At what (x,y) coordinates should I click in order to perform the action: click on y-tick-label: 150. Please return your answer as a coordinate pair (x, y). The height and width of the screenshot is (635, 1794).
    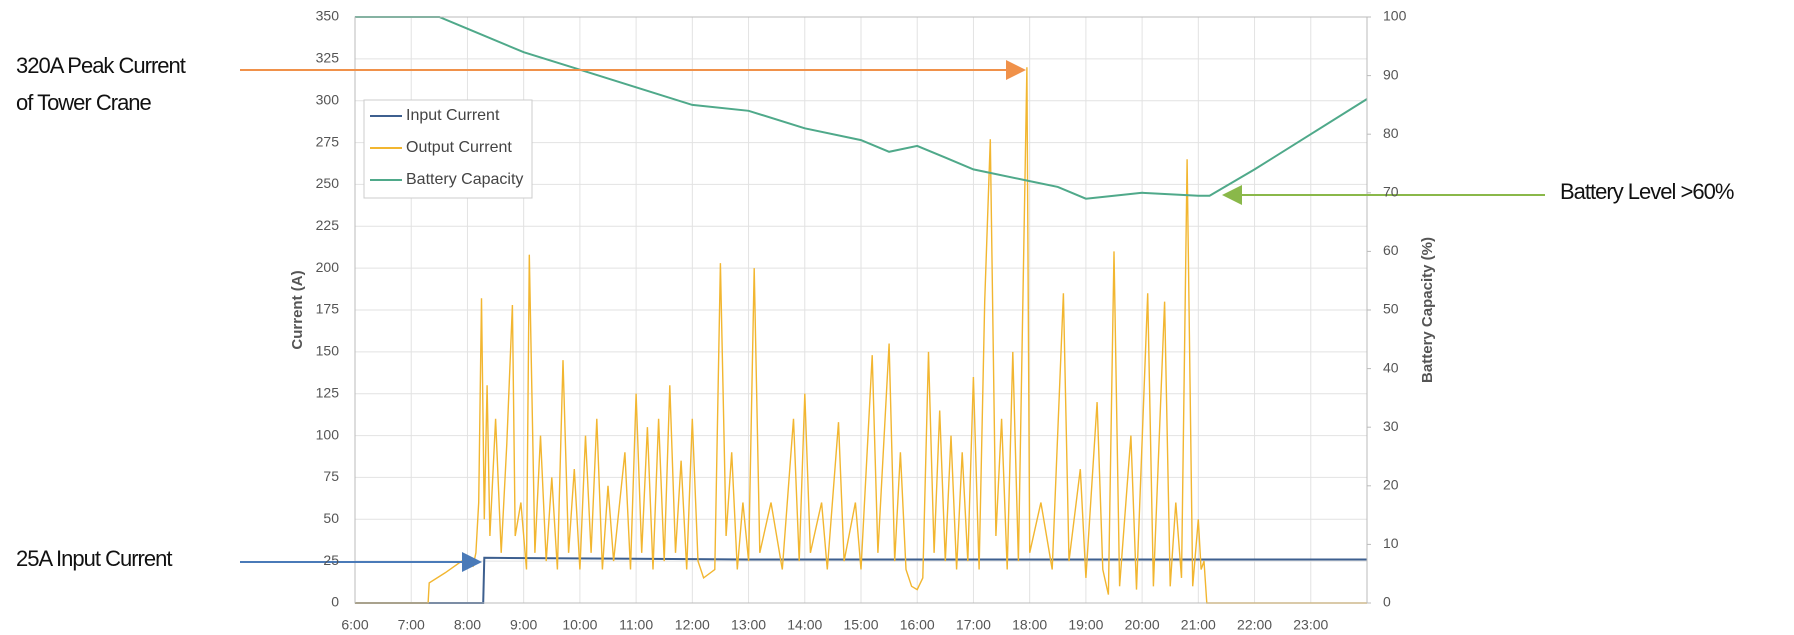
    Looking at the image, I should click on (328, 351).